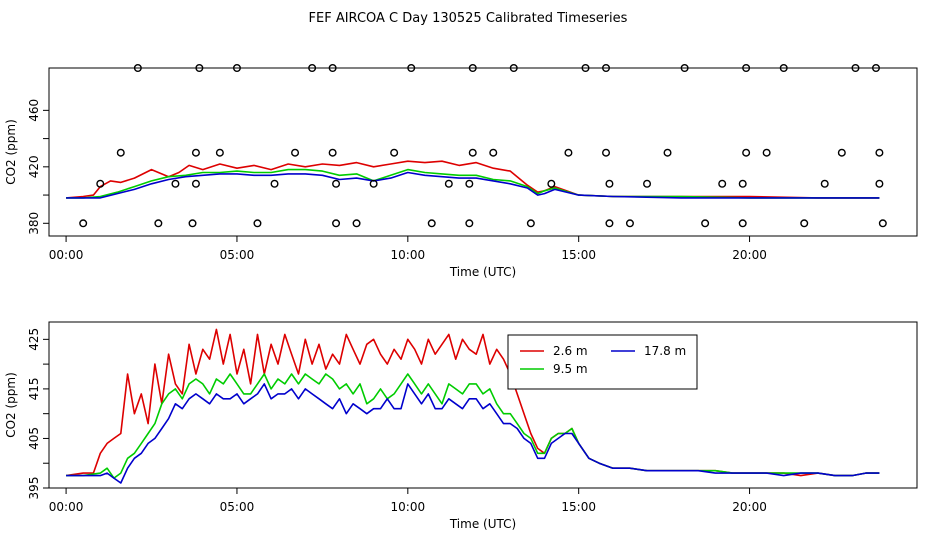 The width and height of the screenshot is (936, 540). Describe the element at coordinates (34, 438) in the screenshot. I see `y-tick-label: 405` at that location.